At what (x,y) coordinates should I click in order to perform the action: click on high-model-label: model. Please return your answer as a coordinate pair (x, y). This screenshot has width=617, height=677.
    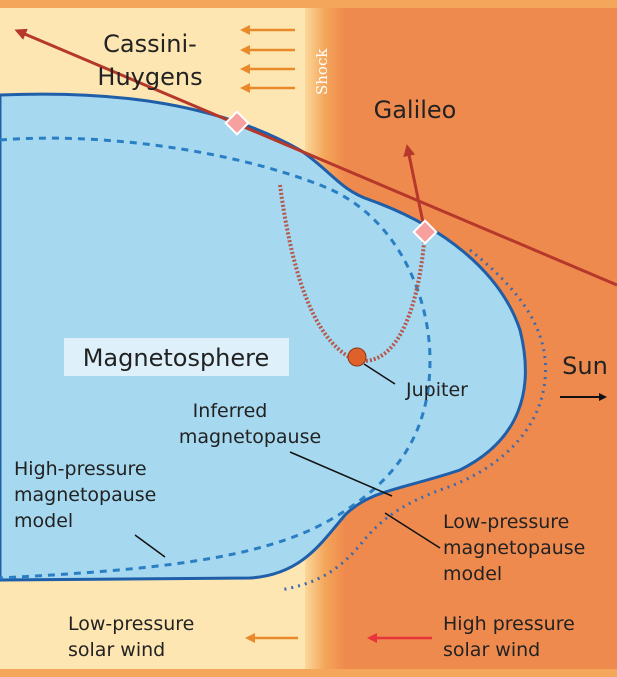
    Looking at the image, I should click on (43, 521).